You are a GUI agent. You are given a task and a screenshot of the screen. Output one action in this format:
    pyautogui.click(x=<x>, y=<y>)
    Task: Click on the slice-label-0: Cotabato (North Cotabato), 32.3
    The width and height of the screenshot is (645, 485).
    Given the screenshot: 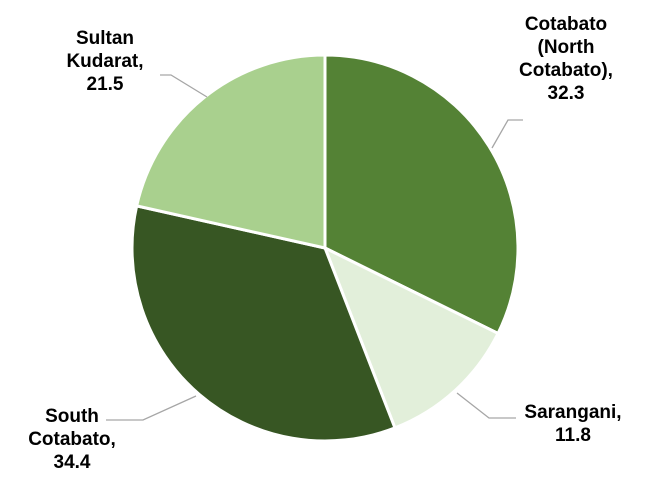 What is the action you would take?
    pyautogui.click(x=566, y=59)
    